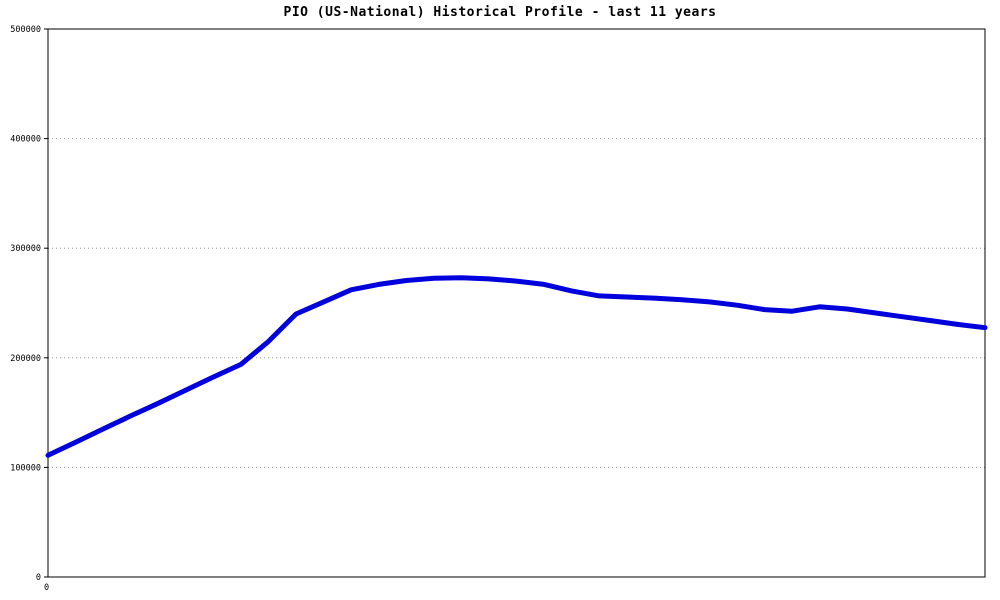 The width and height of the screenshot is (1000, 600). What do you see at coordinates (25, 249) in the screenshot?
I see `y-tick-label: 300000` at bounding box center [25, 249].